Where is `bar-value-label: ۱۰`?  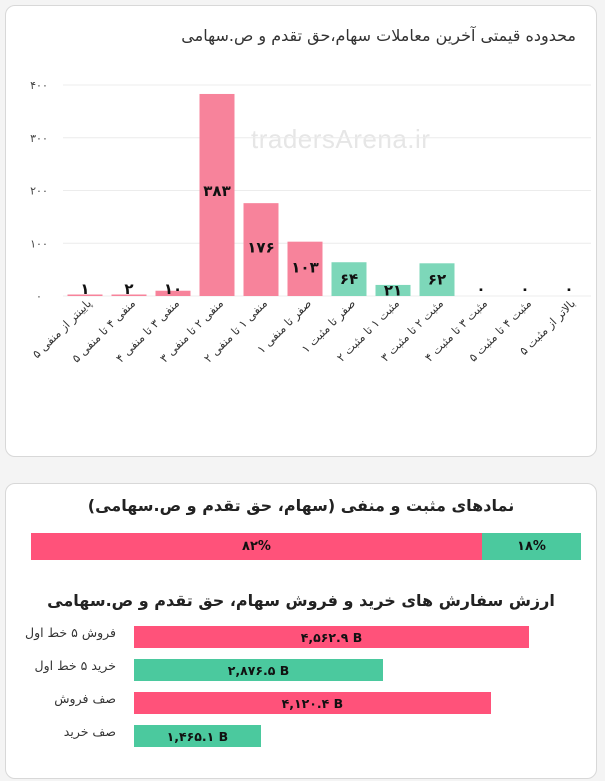 bar-value-label: ۱۰ is located at coordinates (173, 289).